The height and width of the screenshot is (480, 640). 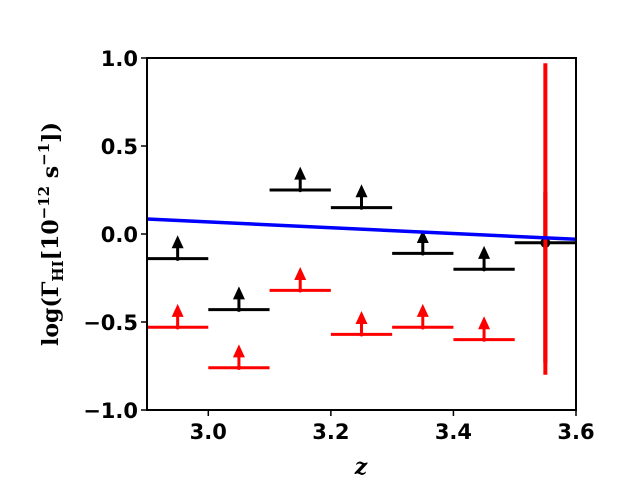 What do you see at coordinates (58, 270) in the screenshot?
I see `y-axis-label-sub: HI` at bounding box center [58, 270].